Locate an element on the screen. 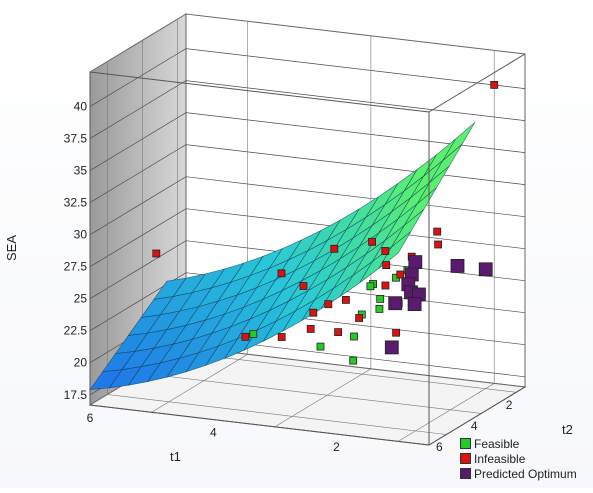  legend-item-optimum: Predicted Optimum is located at coordinates (518, 473).